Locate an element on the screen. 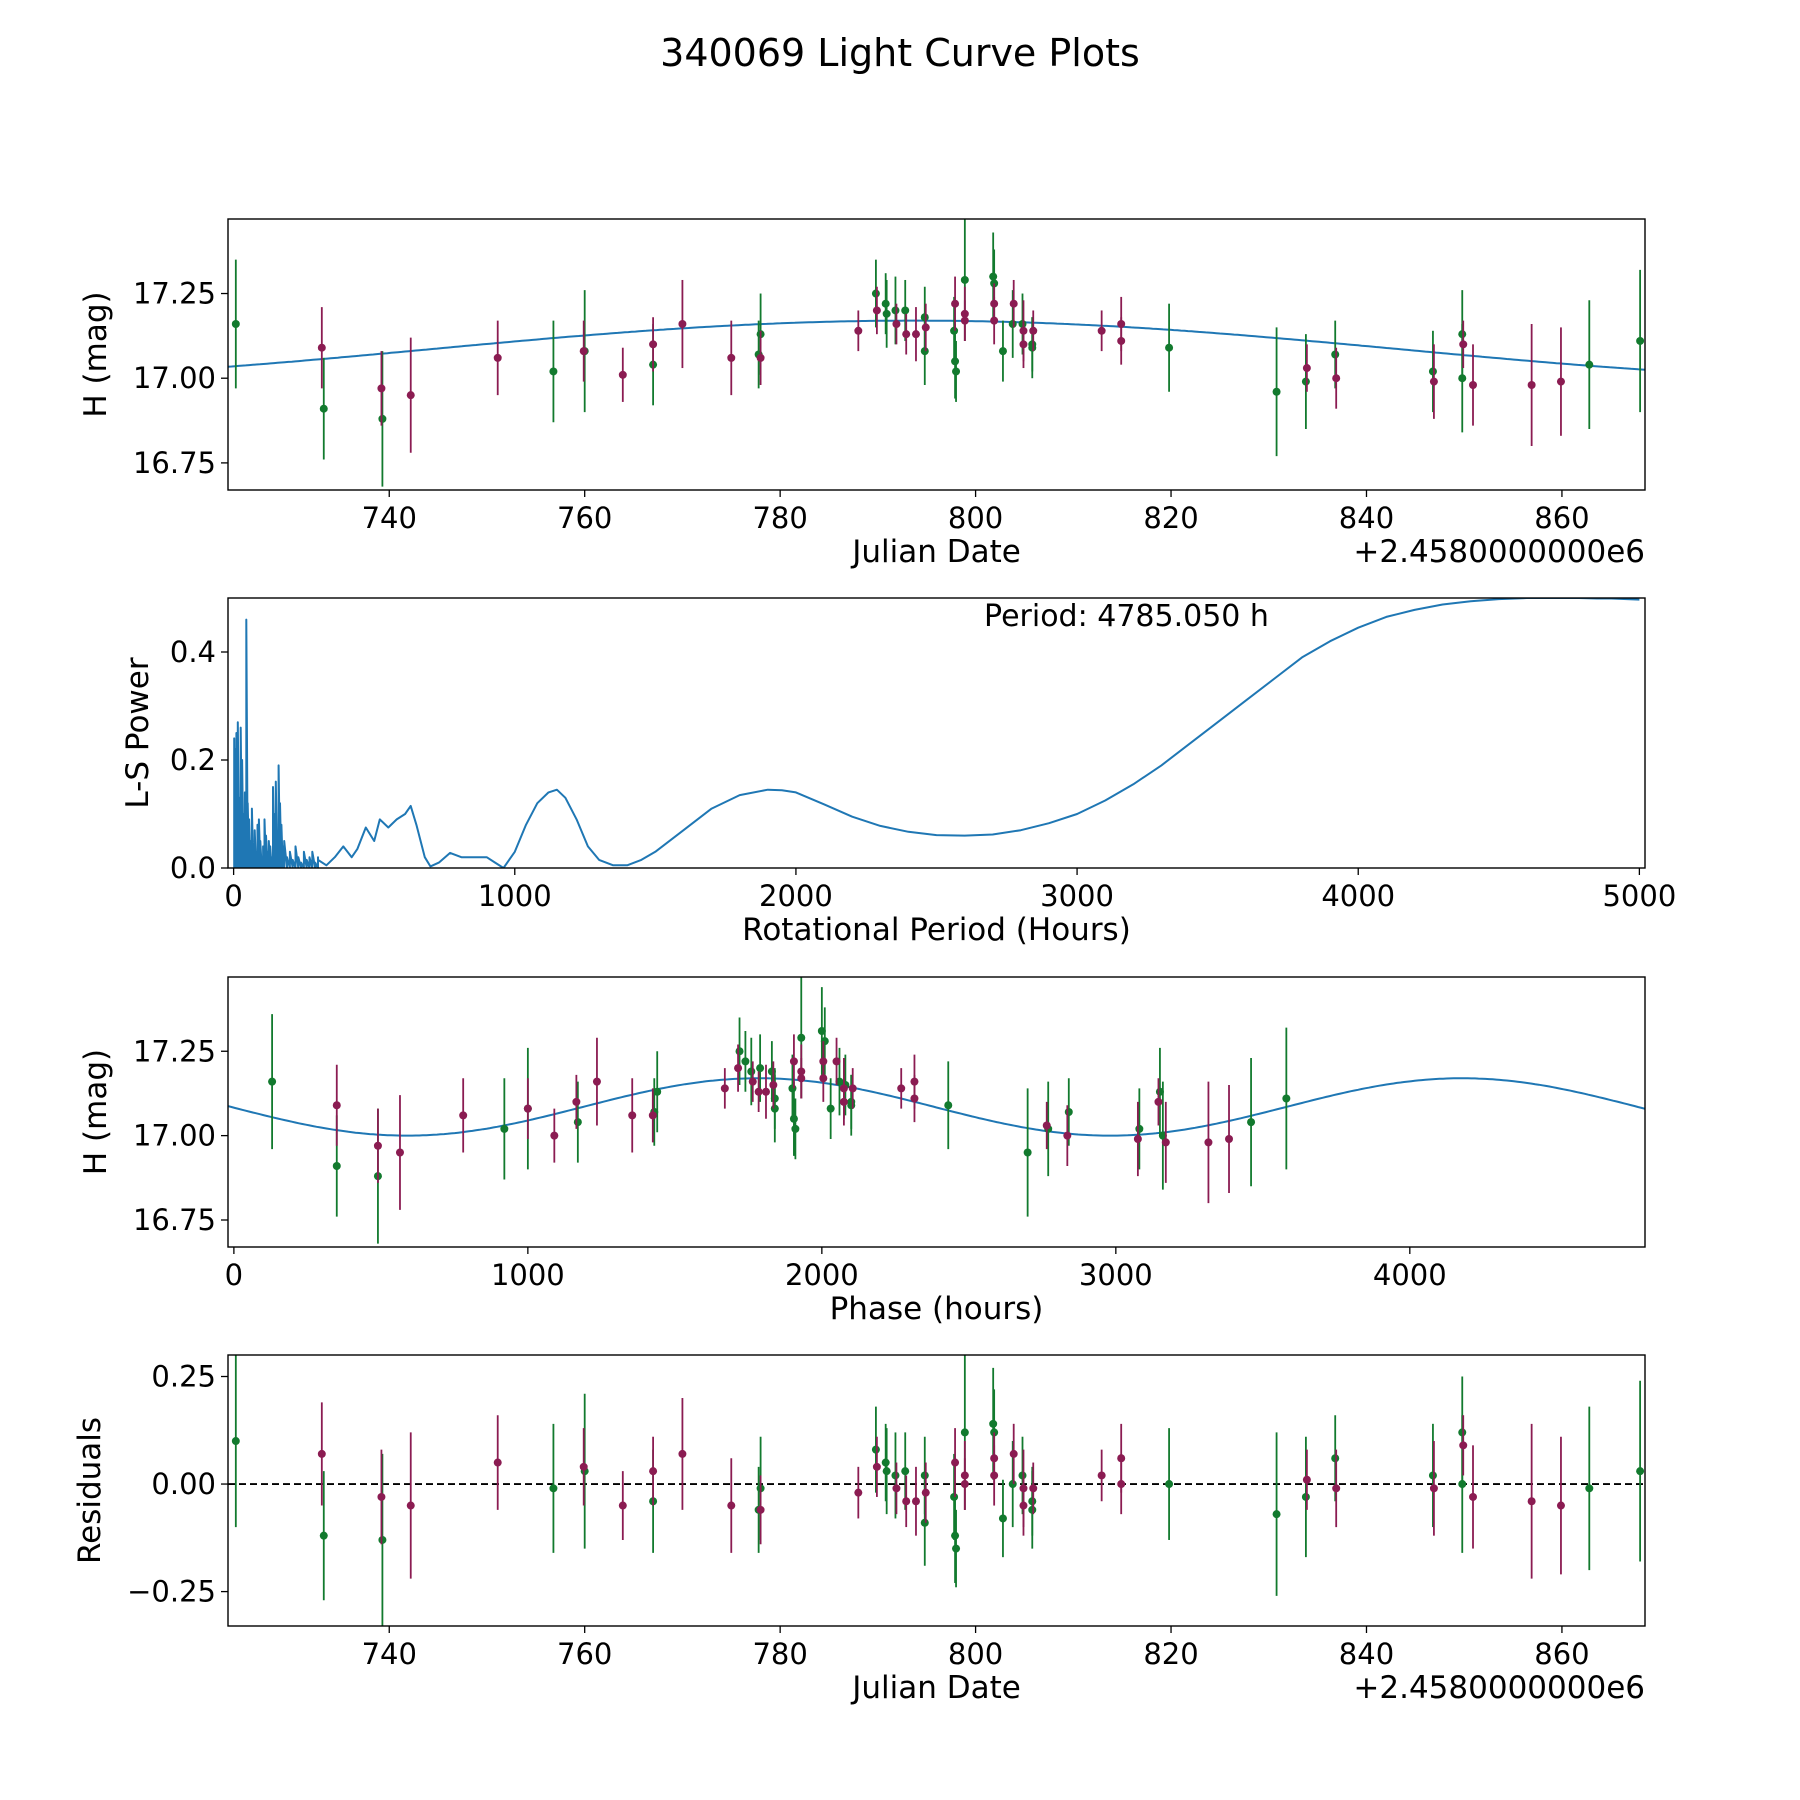 The width and height of the screenshot is (1800, 1800). y-tick-label: −0.25 is located at coordinates (171, 1592).